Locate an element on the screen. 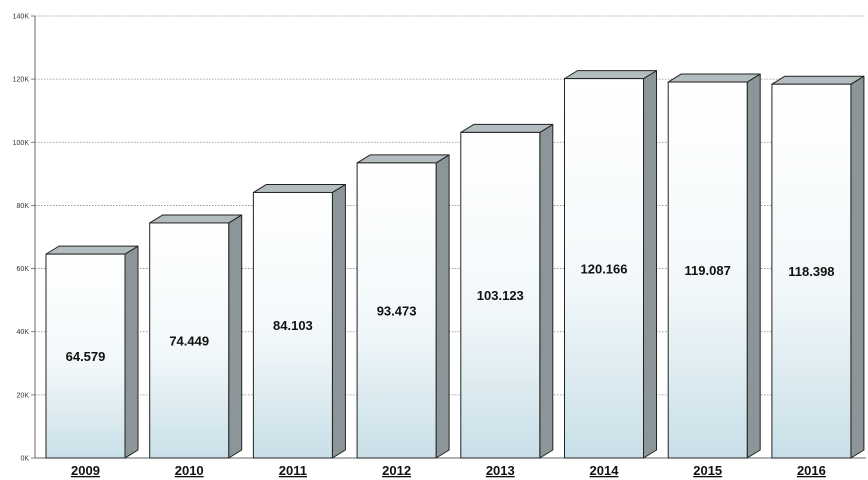  data-label: 64.579 is located at coordinates (86, 356).